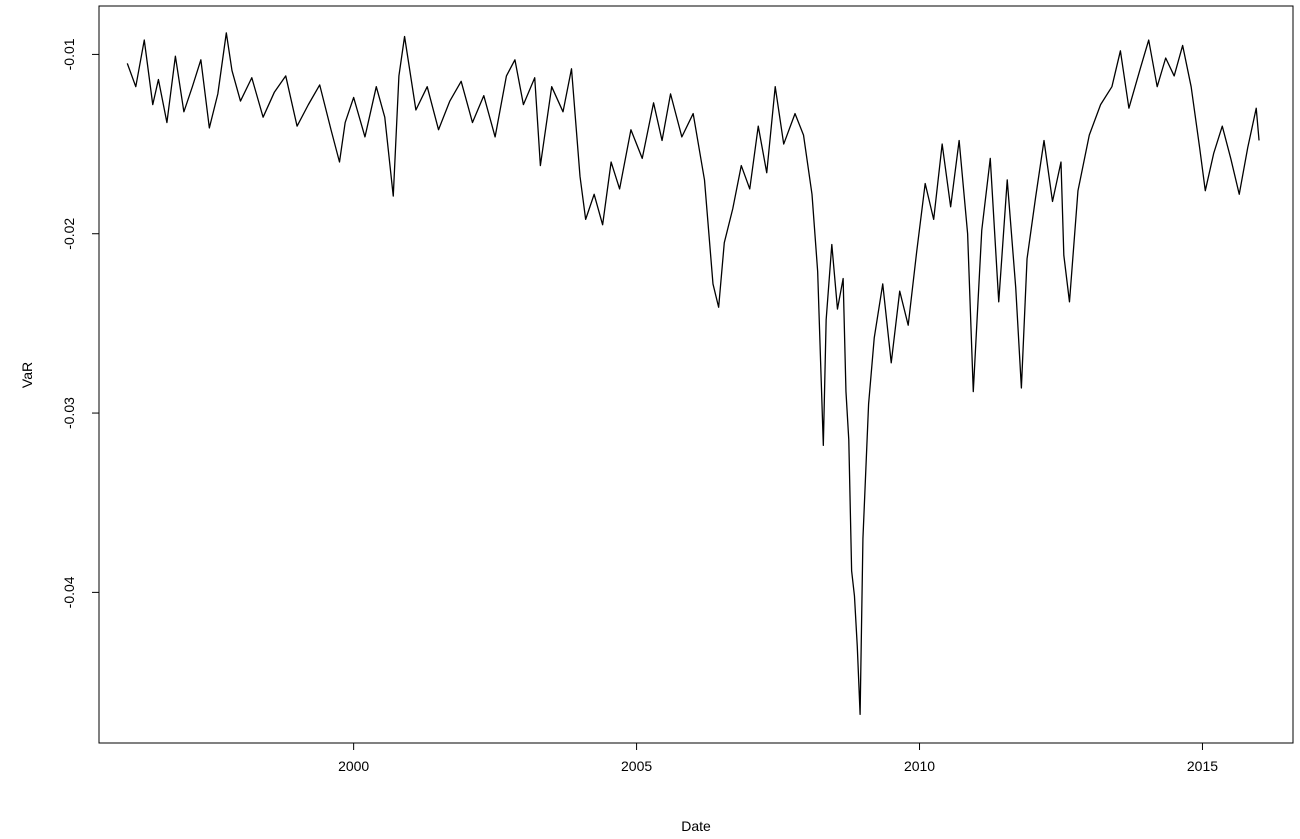 The image size is (1300, 839). Describe the element at coordinates (696, 826) in the screenshot. I see `x-axis-label: Date` at that location.